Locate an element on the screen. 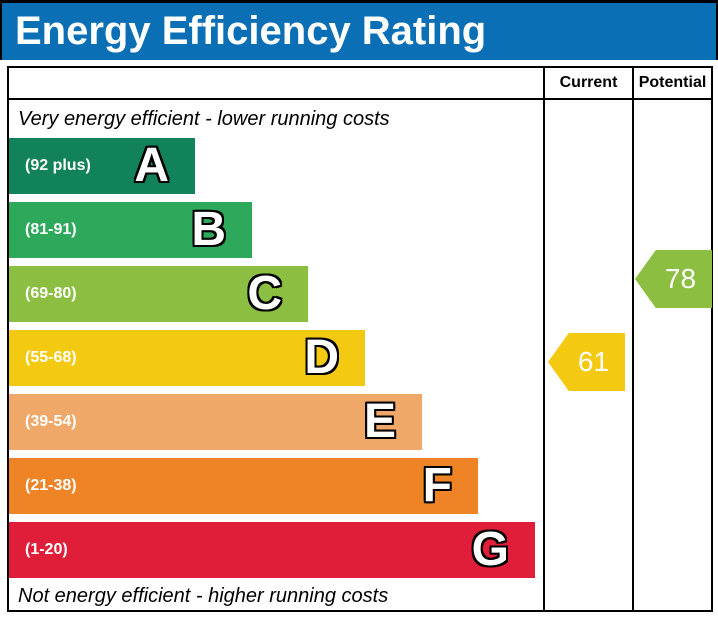 The width and height of the screenshot is (718, 619). band-range-label: (81-91) is located at coordinates (51, 229).